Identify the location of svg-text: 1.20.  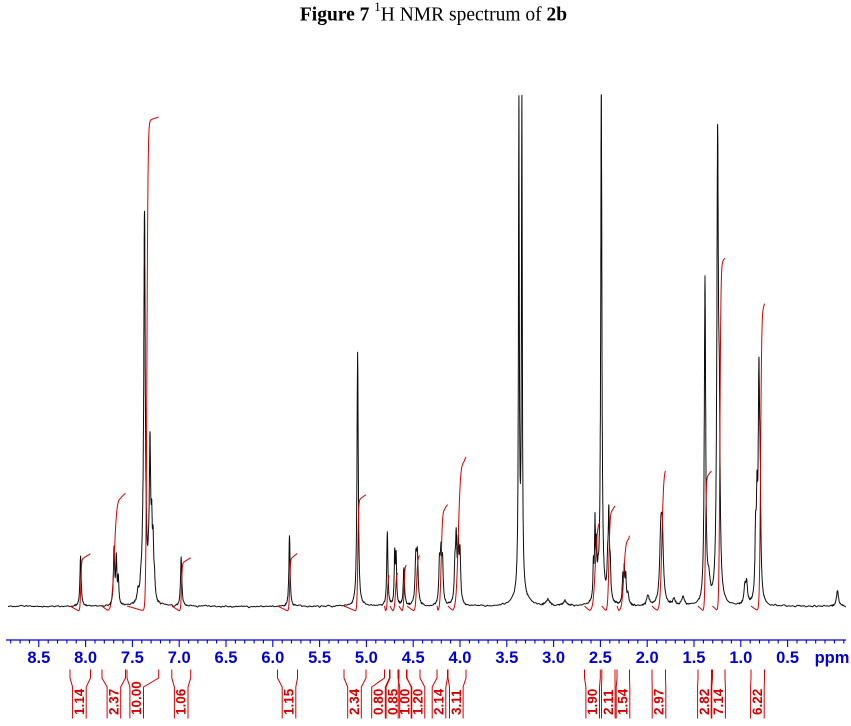
(418, 702).